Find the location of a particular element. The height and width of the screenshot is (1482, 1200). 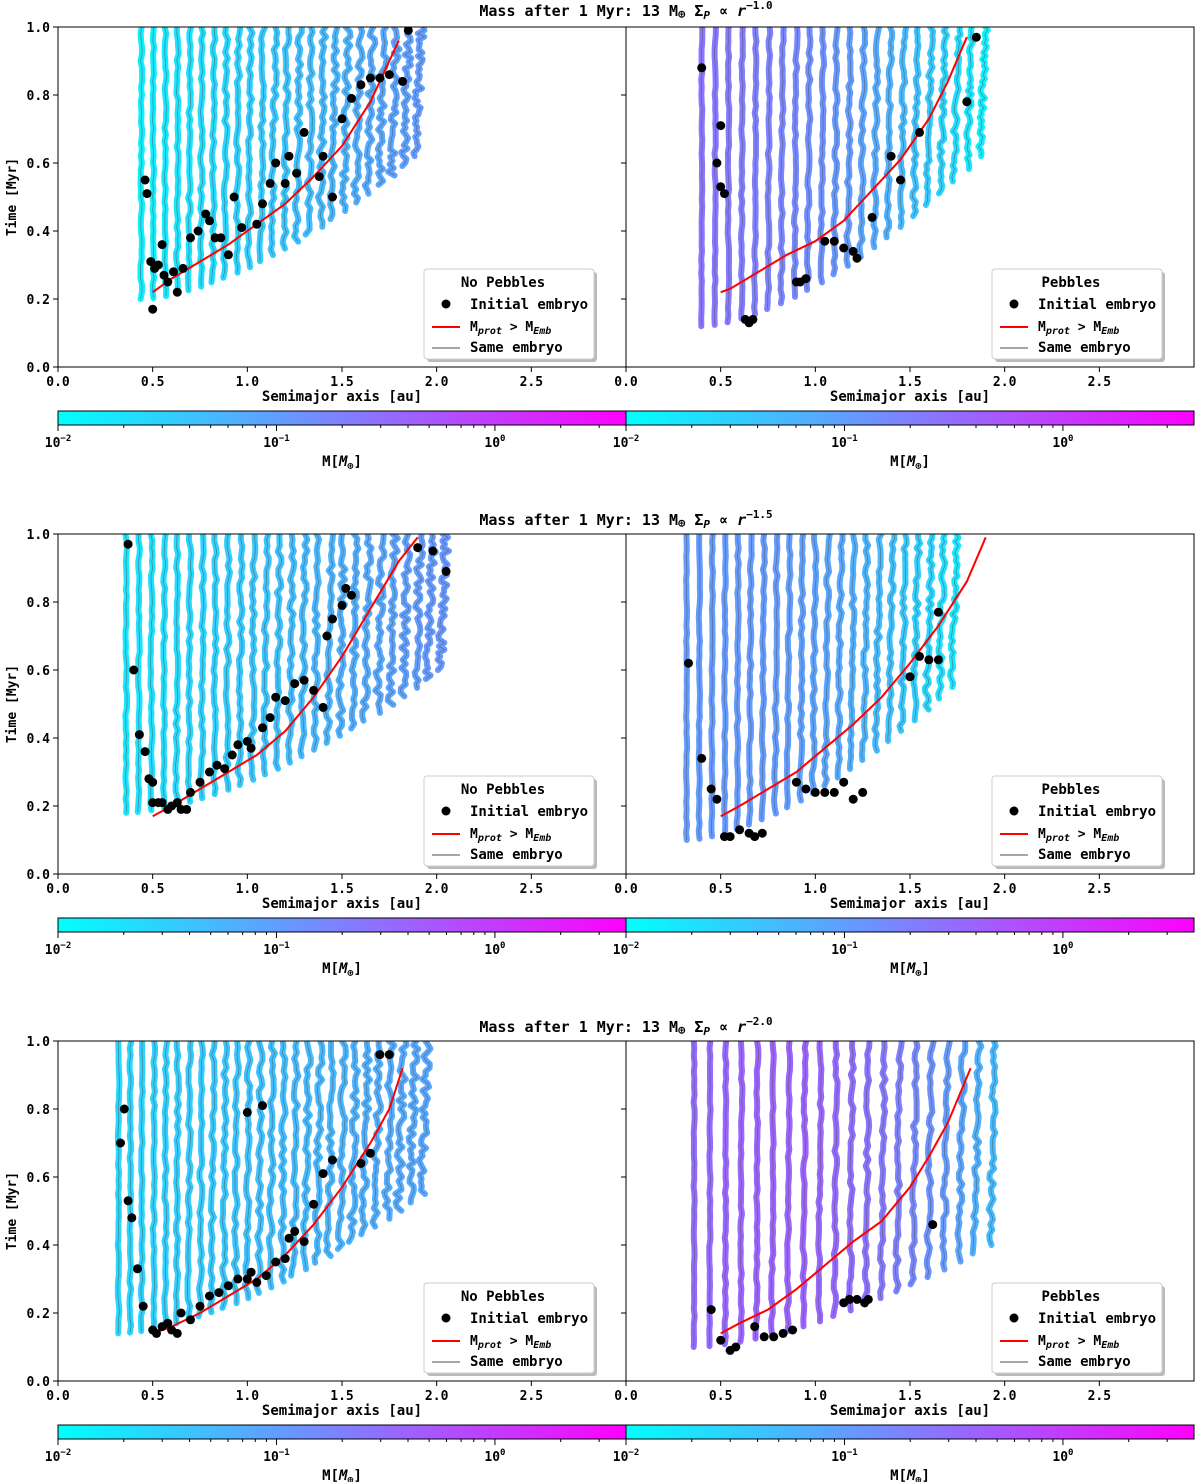

legend-mprot-m: M is located at coordinates (474, 834).